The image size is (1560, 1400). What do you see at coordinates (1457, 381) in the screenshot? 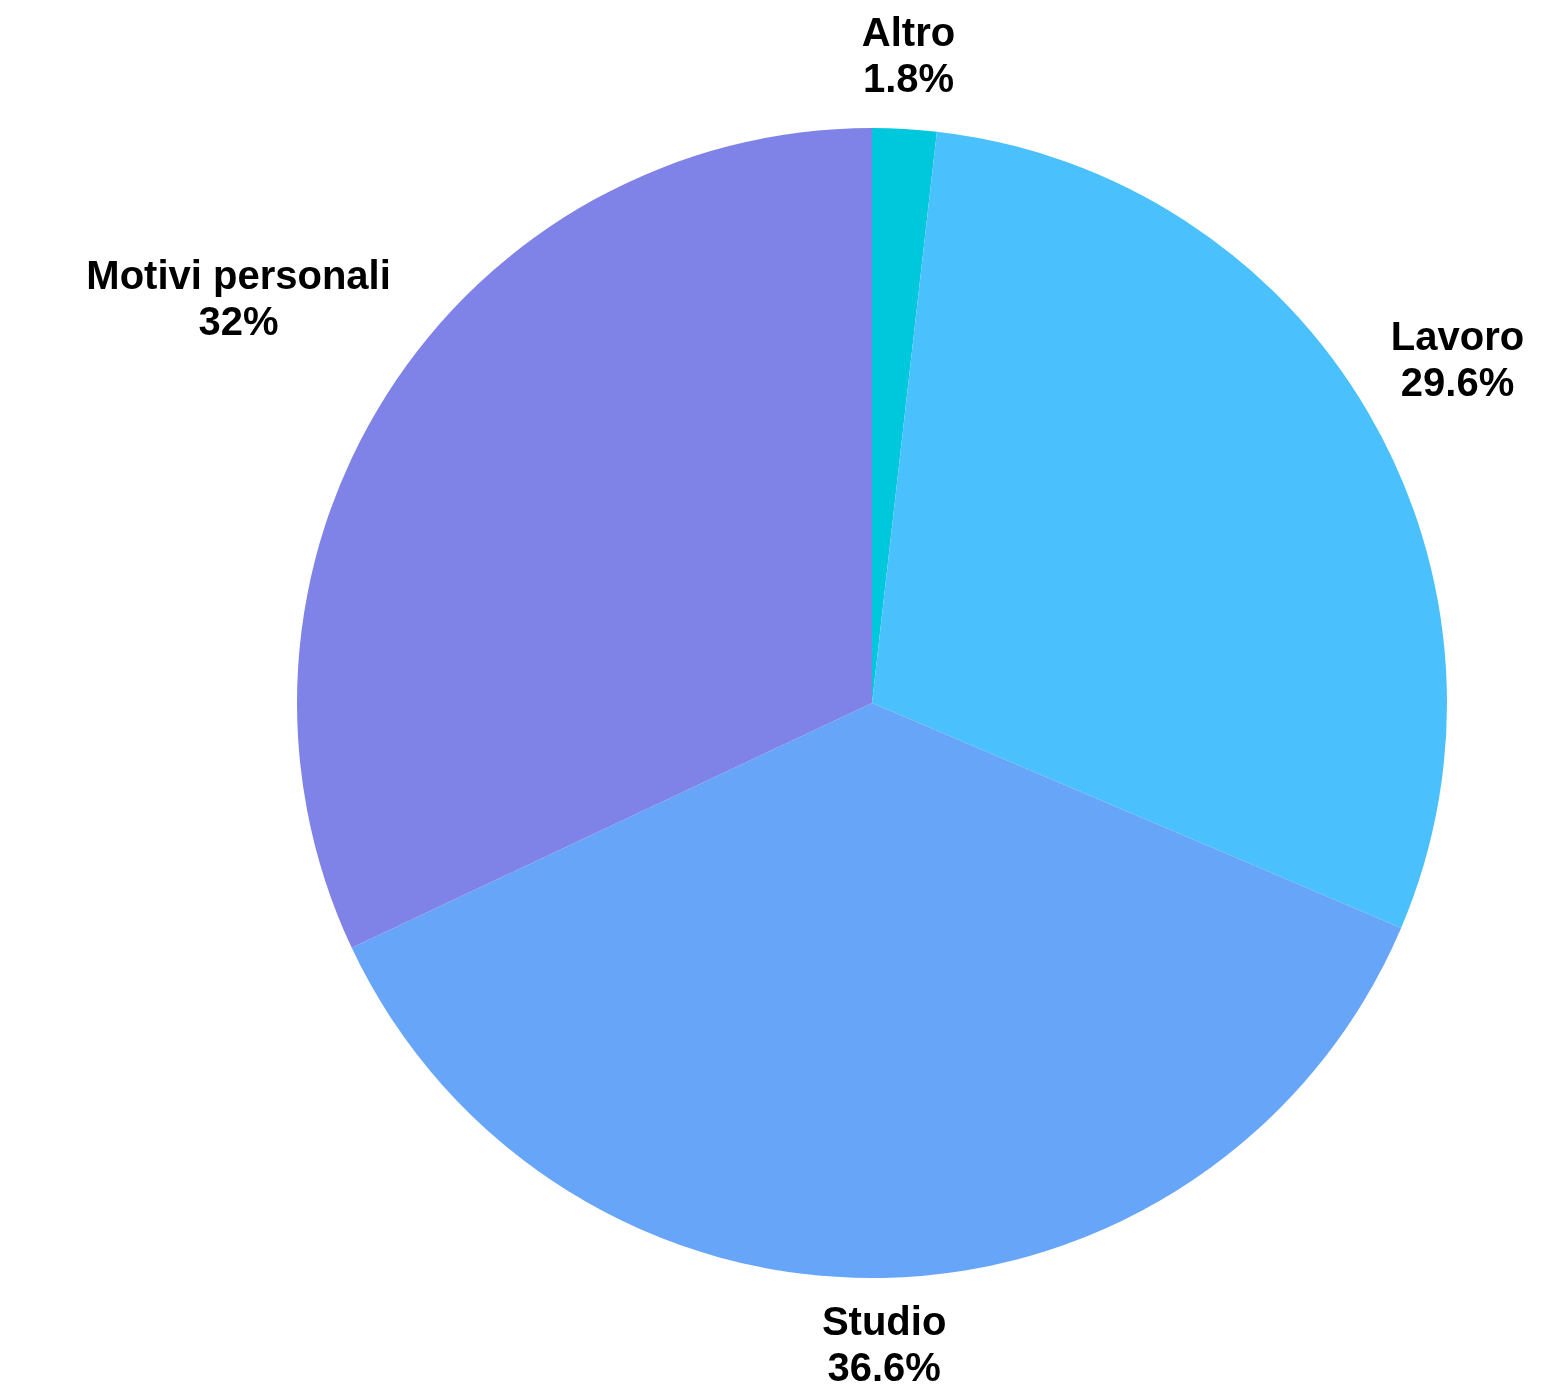
I see `data-label: 29.6%` at bounding box center [1457, 381].